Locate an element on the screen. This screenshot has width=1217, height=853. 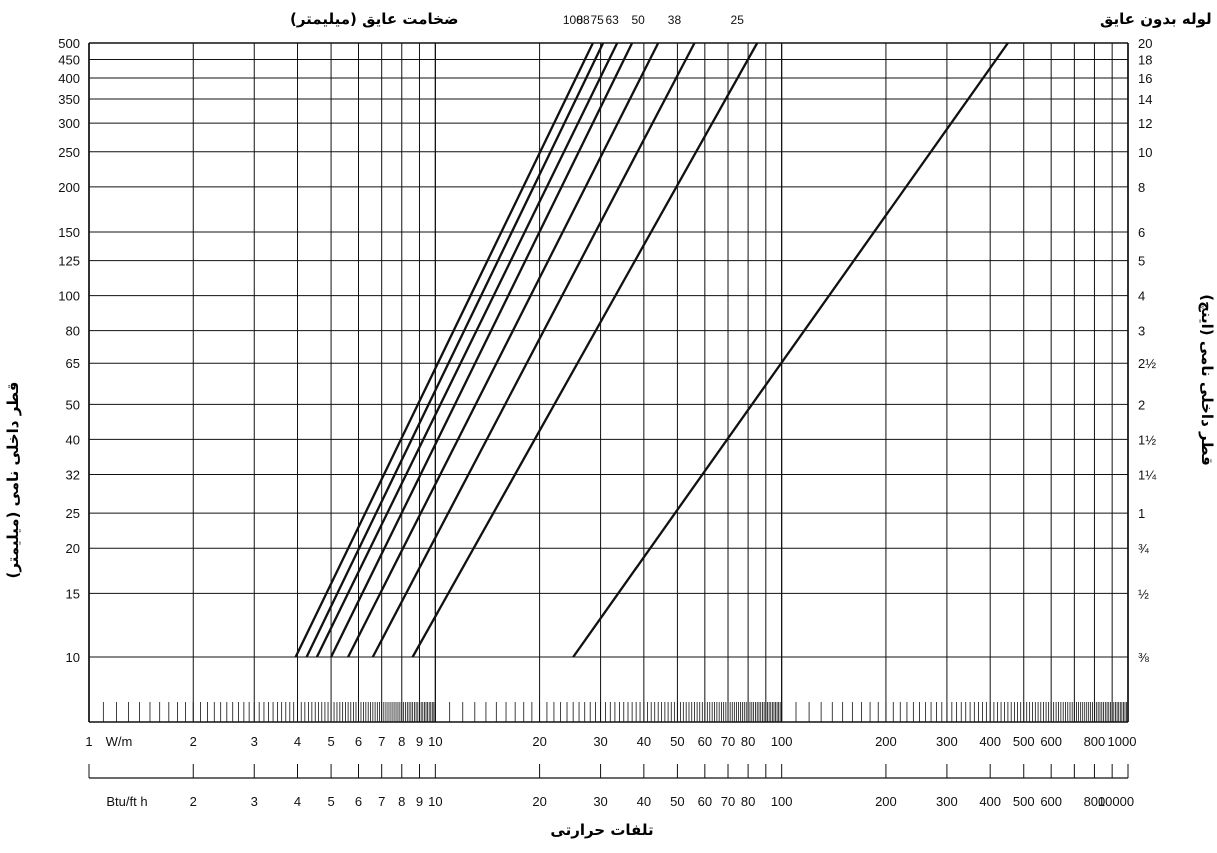
x-rug-ticks is located at coordinates (607, 712).